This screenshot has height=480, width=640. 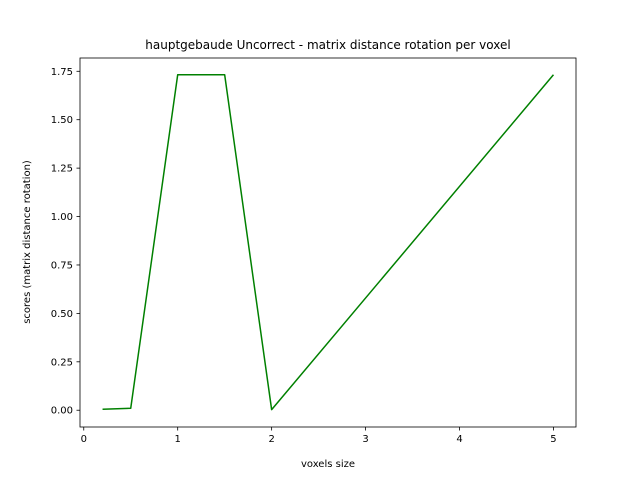 What do you see at coordinates (62, 411) in the screenshot?
I see `y-tick-label: 0.00` at bounding box center [62, 411].